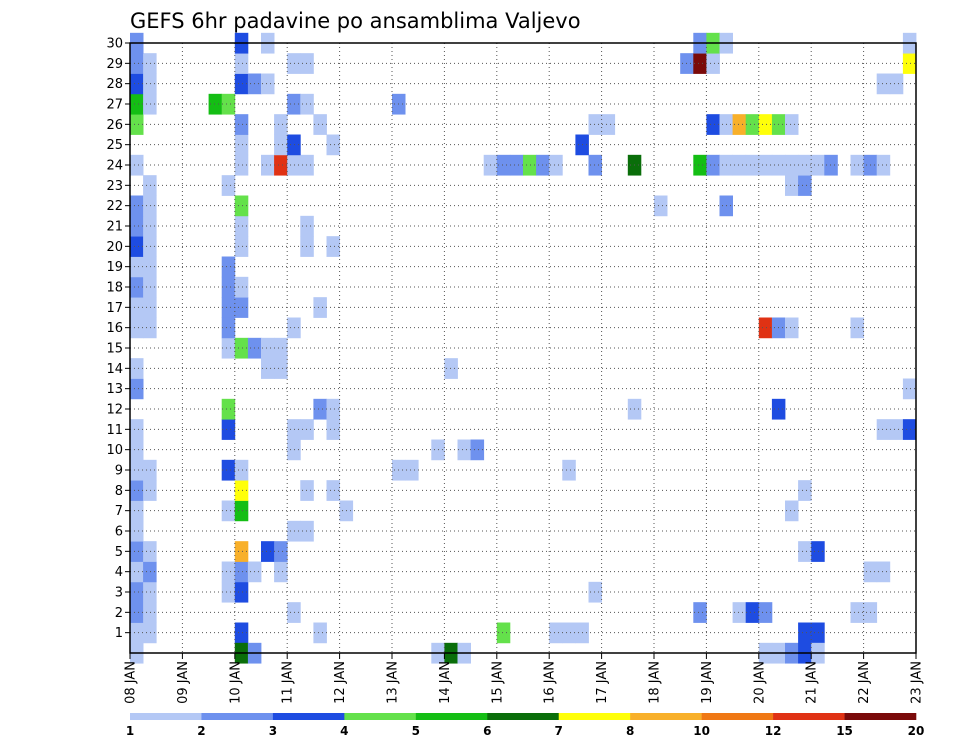  What do you see at coordinates (114, 125) in the screenshot?
I see `y-tick-label: 26` at bounding box center [114, 125].